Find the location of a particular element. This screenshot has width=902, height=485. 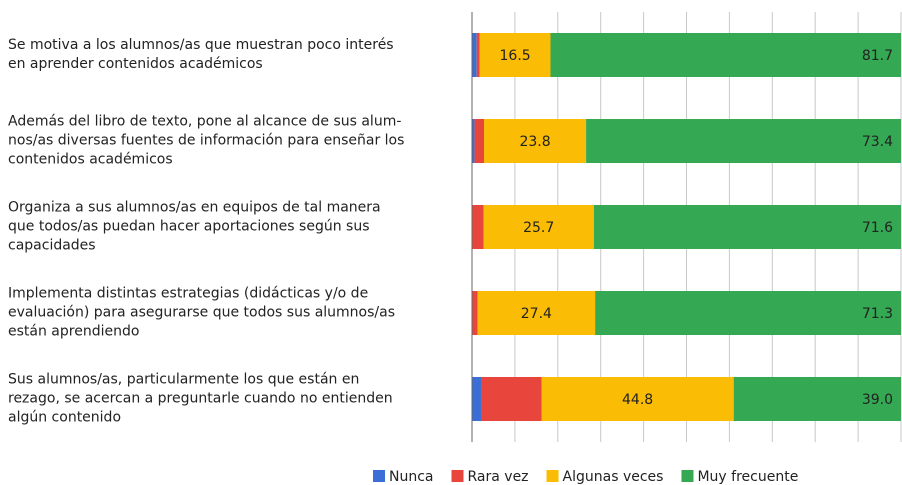

value-label: 27.4 is located at coordinates (536, 314).